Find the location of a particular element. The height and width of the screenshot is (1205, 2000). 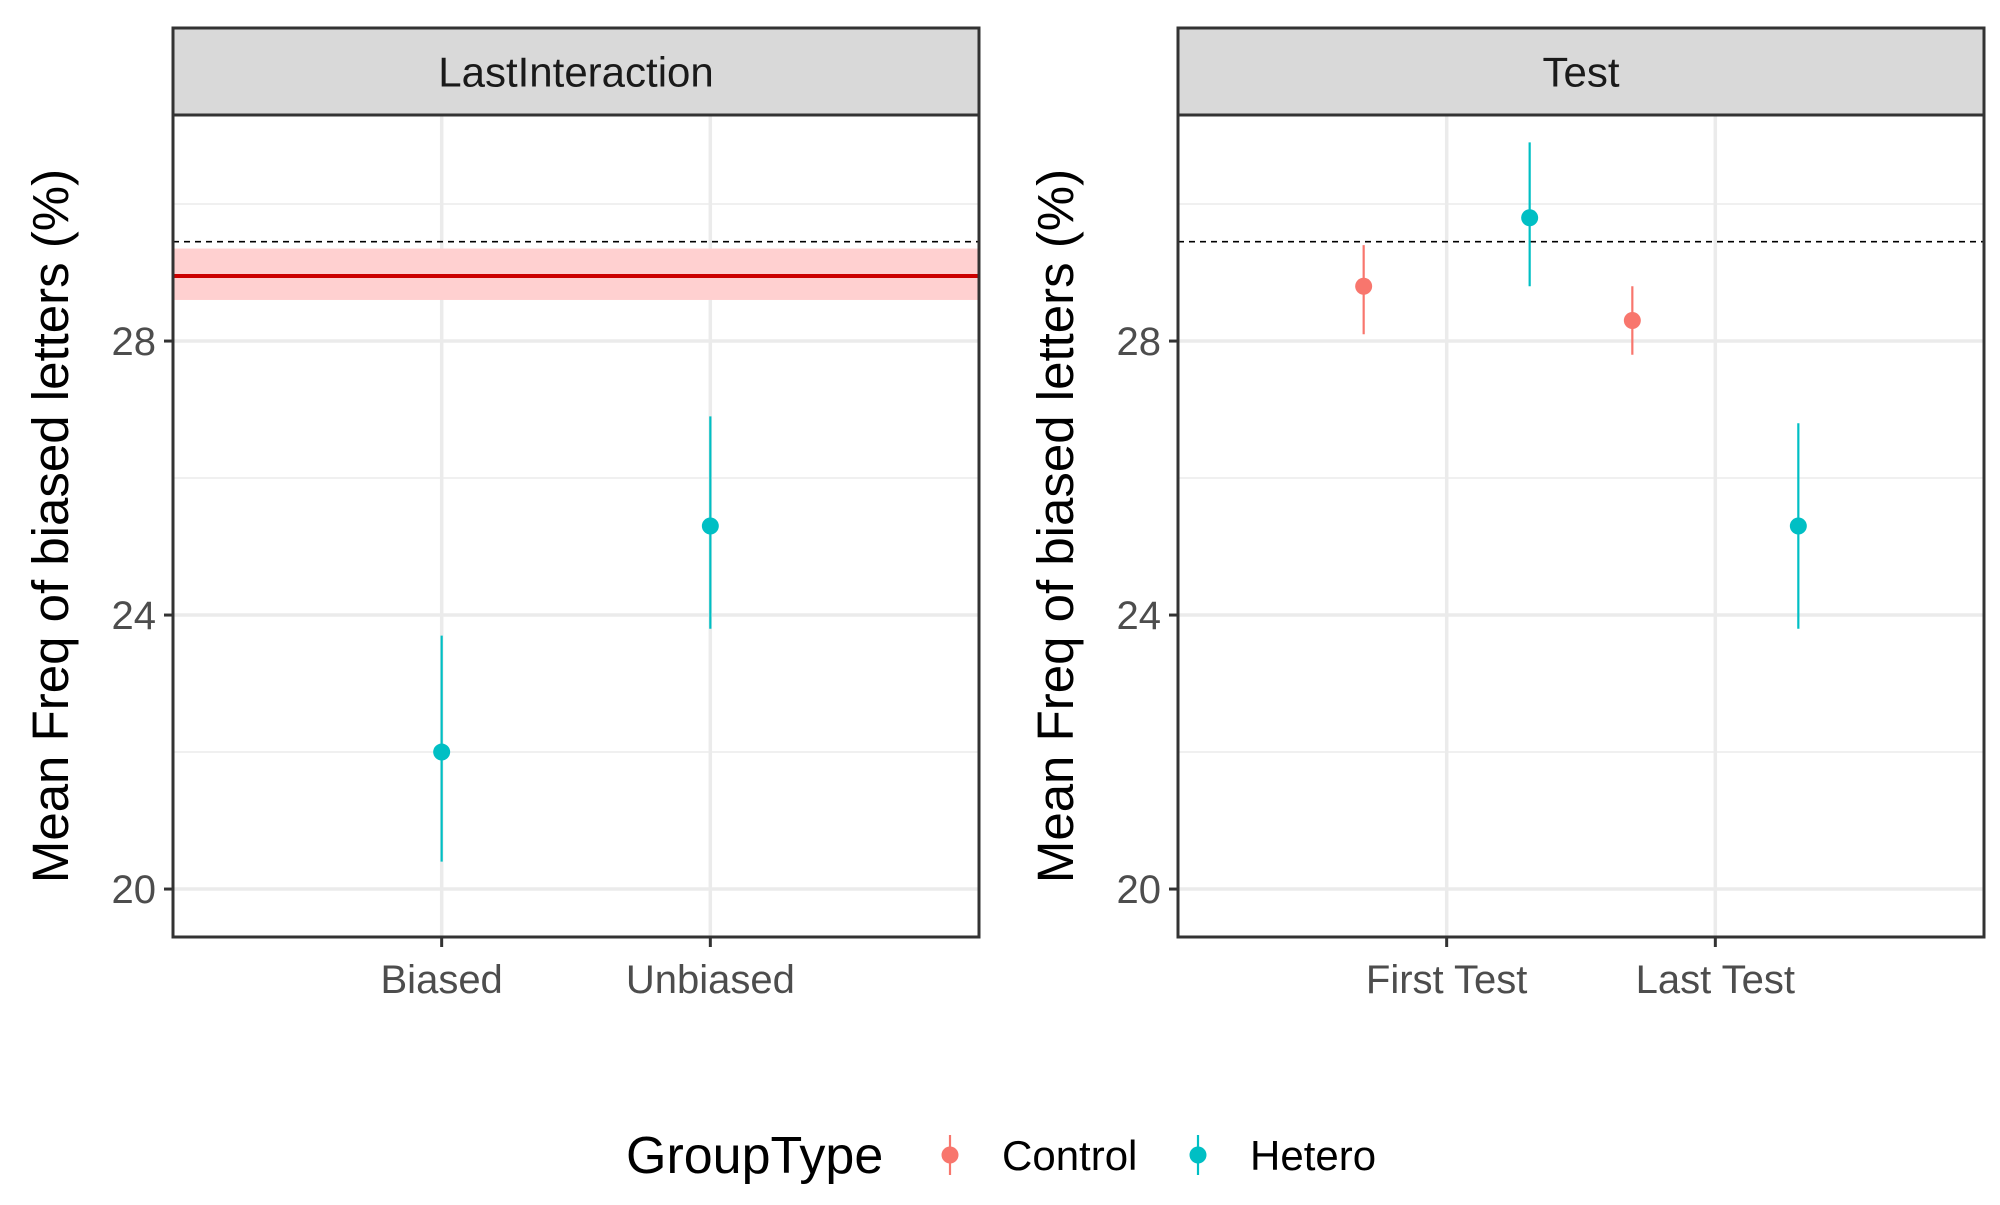

x-tick-label: Biased is located at coordinates (442, 980).